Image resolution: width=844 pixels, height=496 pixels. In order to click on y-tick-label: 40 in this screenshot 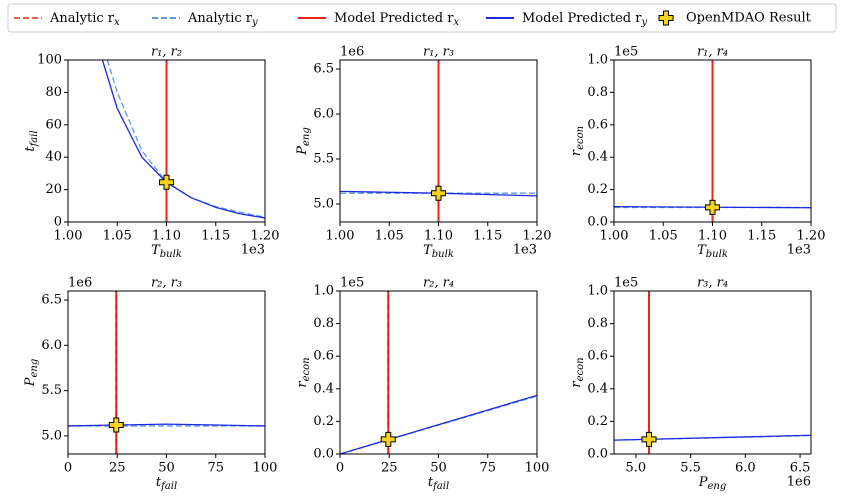, I will do `click(53, 157)`.